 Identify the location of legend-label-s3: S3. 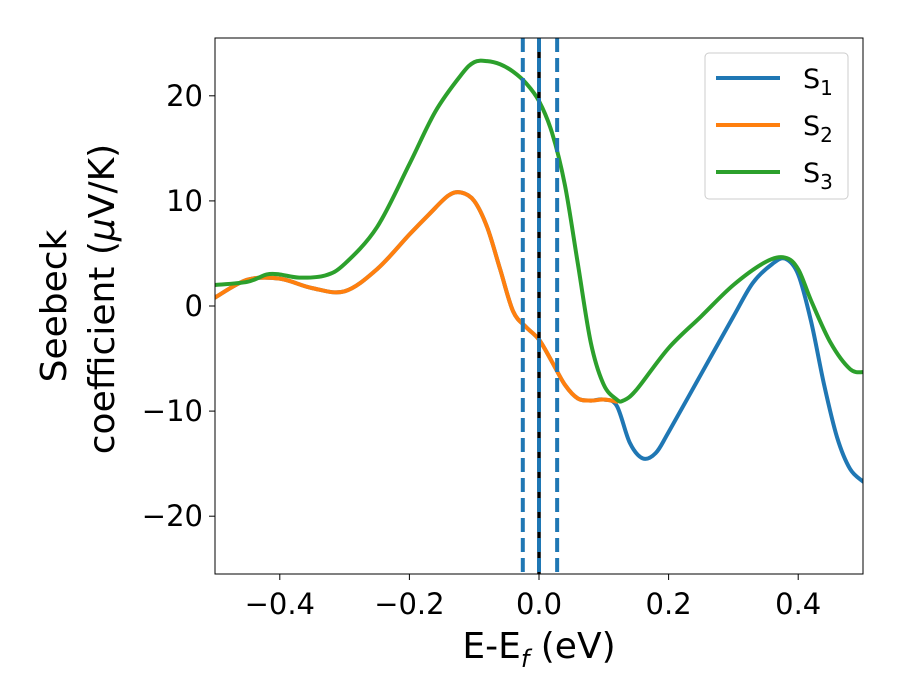
(818, 176).